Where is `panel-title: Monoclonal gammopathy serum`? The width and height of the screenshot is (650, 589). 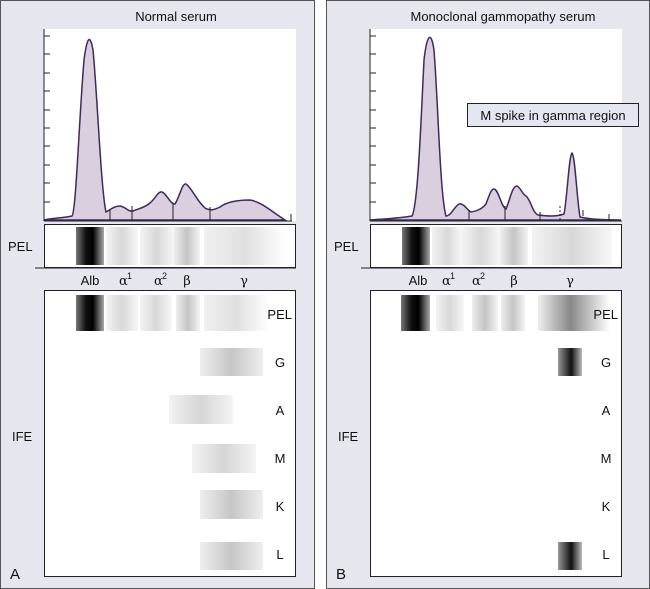
panel-title: Monoclonal gammopathy serum is located at coordinates (503, 16).